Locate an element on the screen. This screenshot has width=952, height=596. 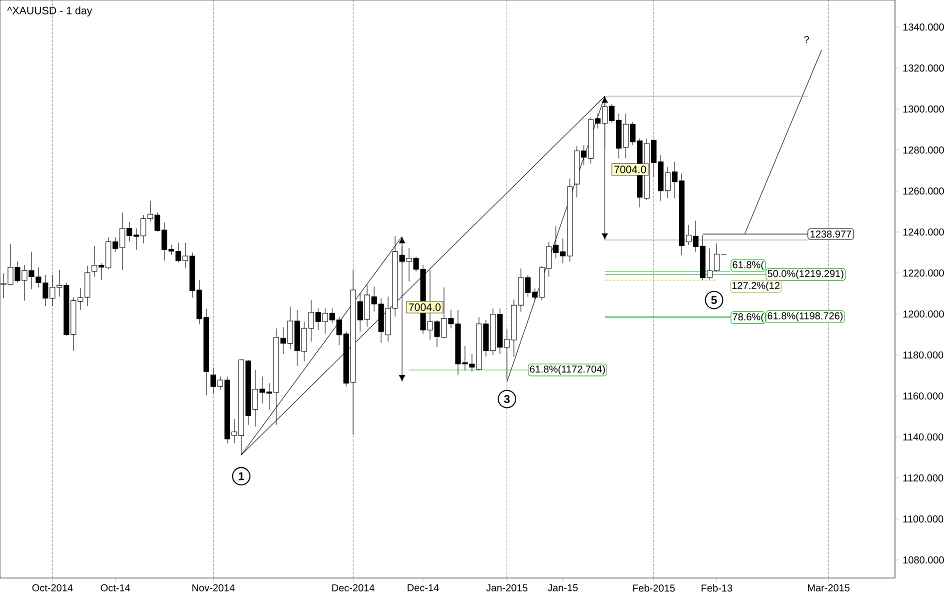
x-tick-label: Feb-2015 is located at coordinates (654, 588).